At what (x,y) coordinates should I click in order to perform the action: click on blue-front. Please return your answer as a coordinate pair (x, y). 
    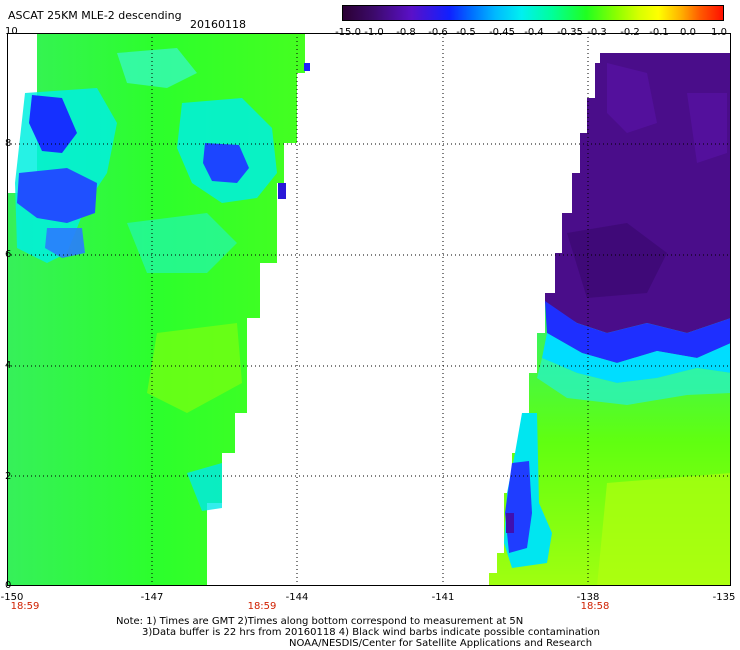
    Looking at the image, I should click on (638, 332).